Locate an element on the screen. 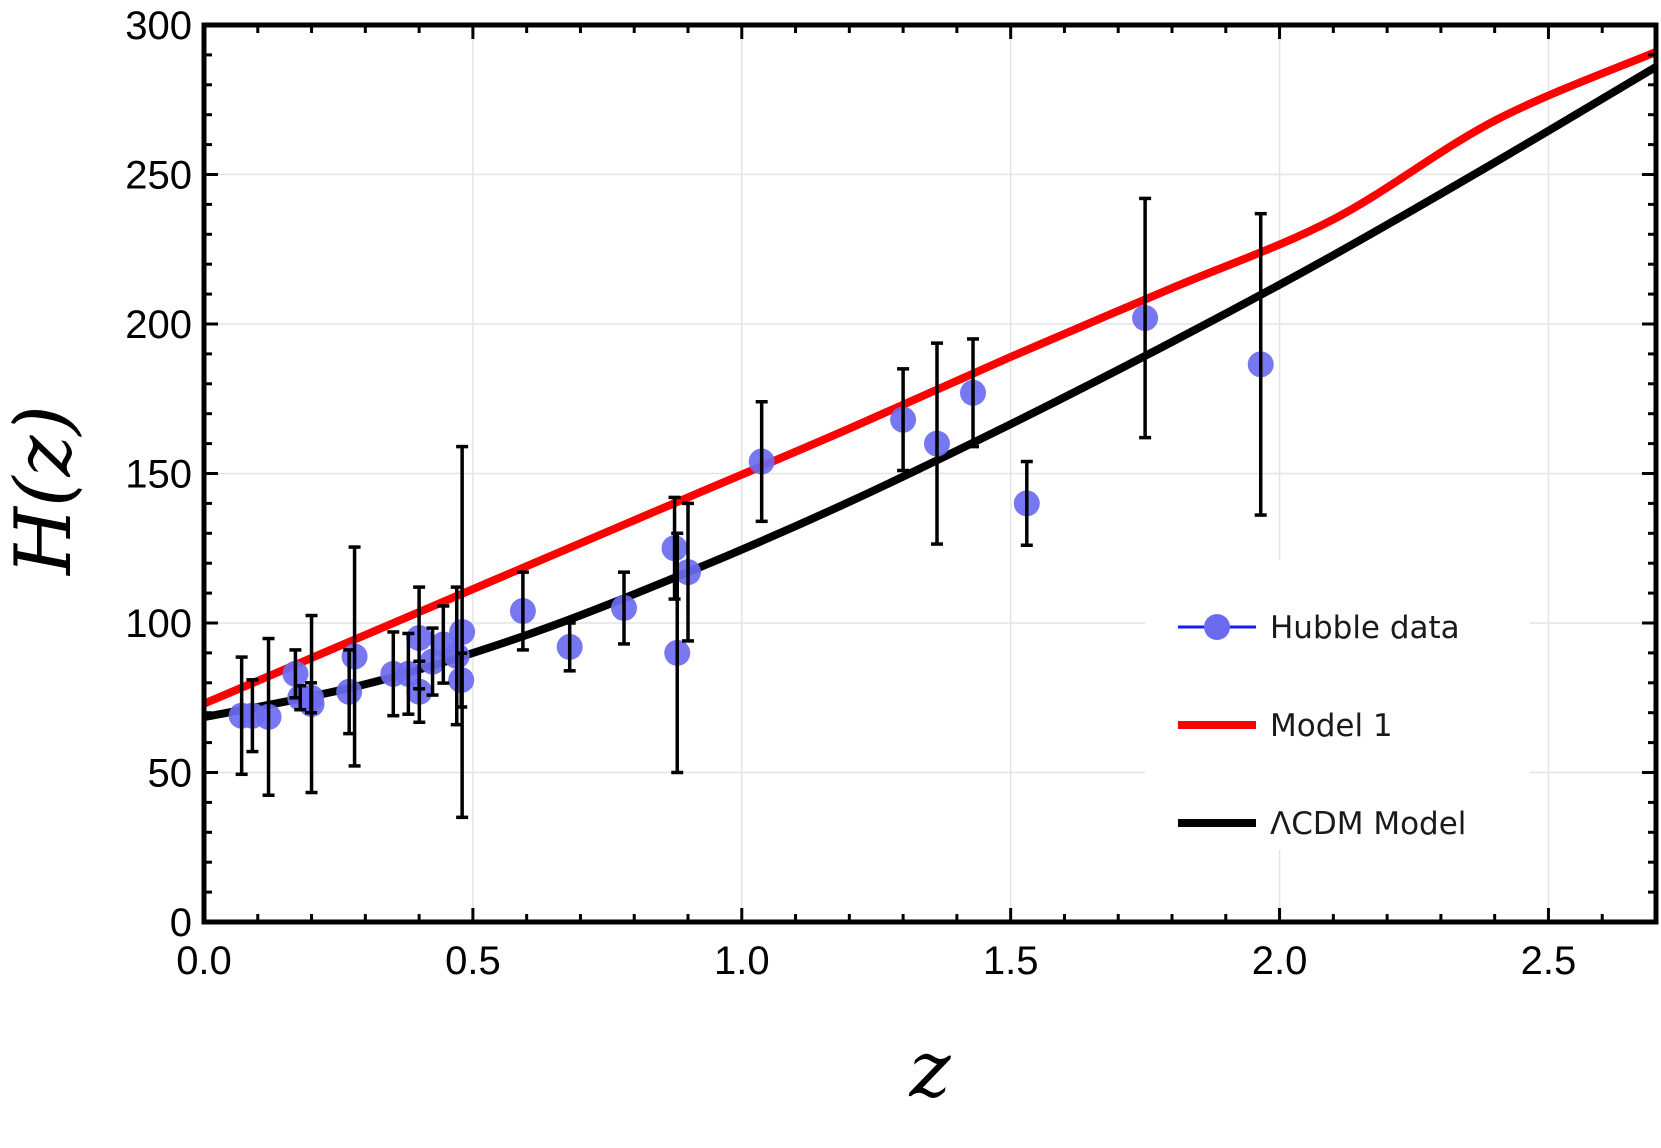 This screenshot has height=1148, width=1661. legend-label-model-1: Model 1 is located at coordinates (1331, 726).